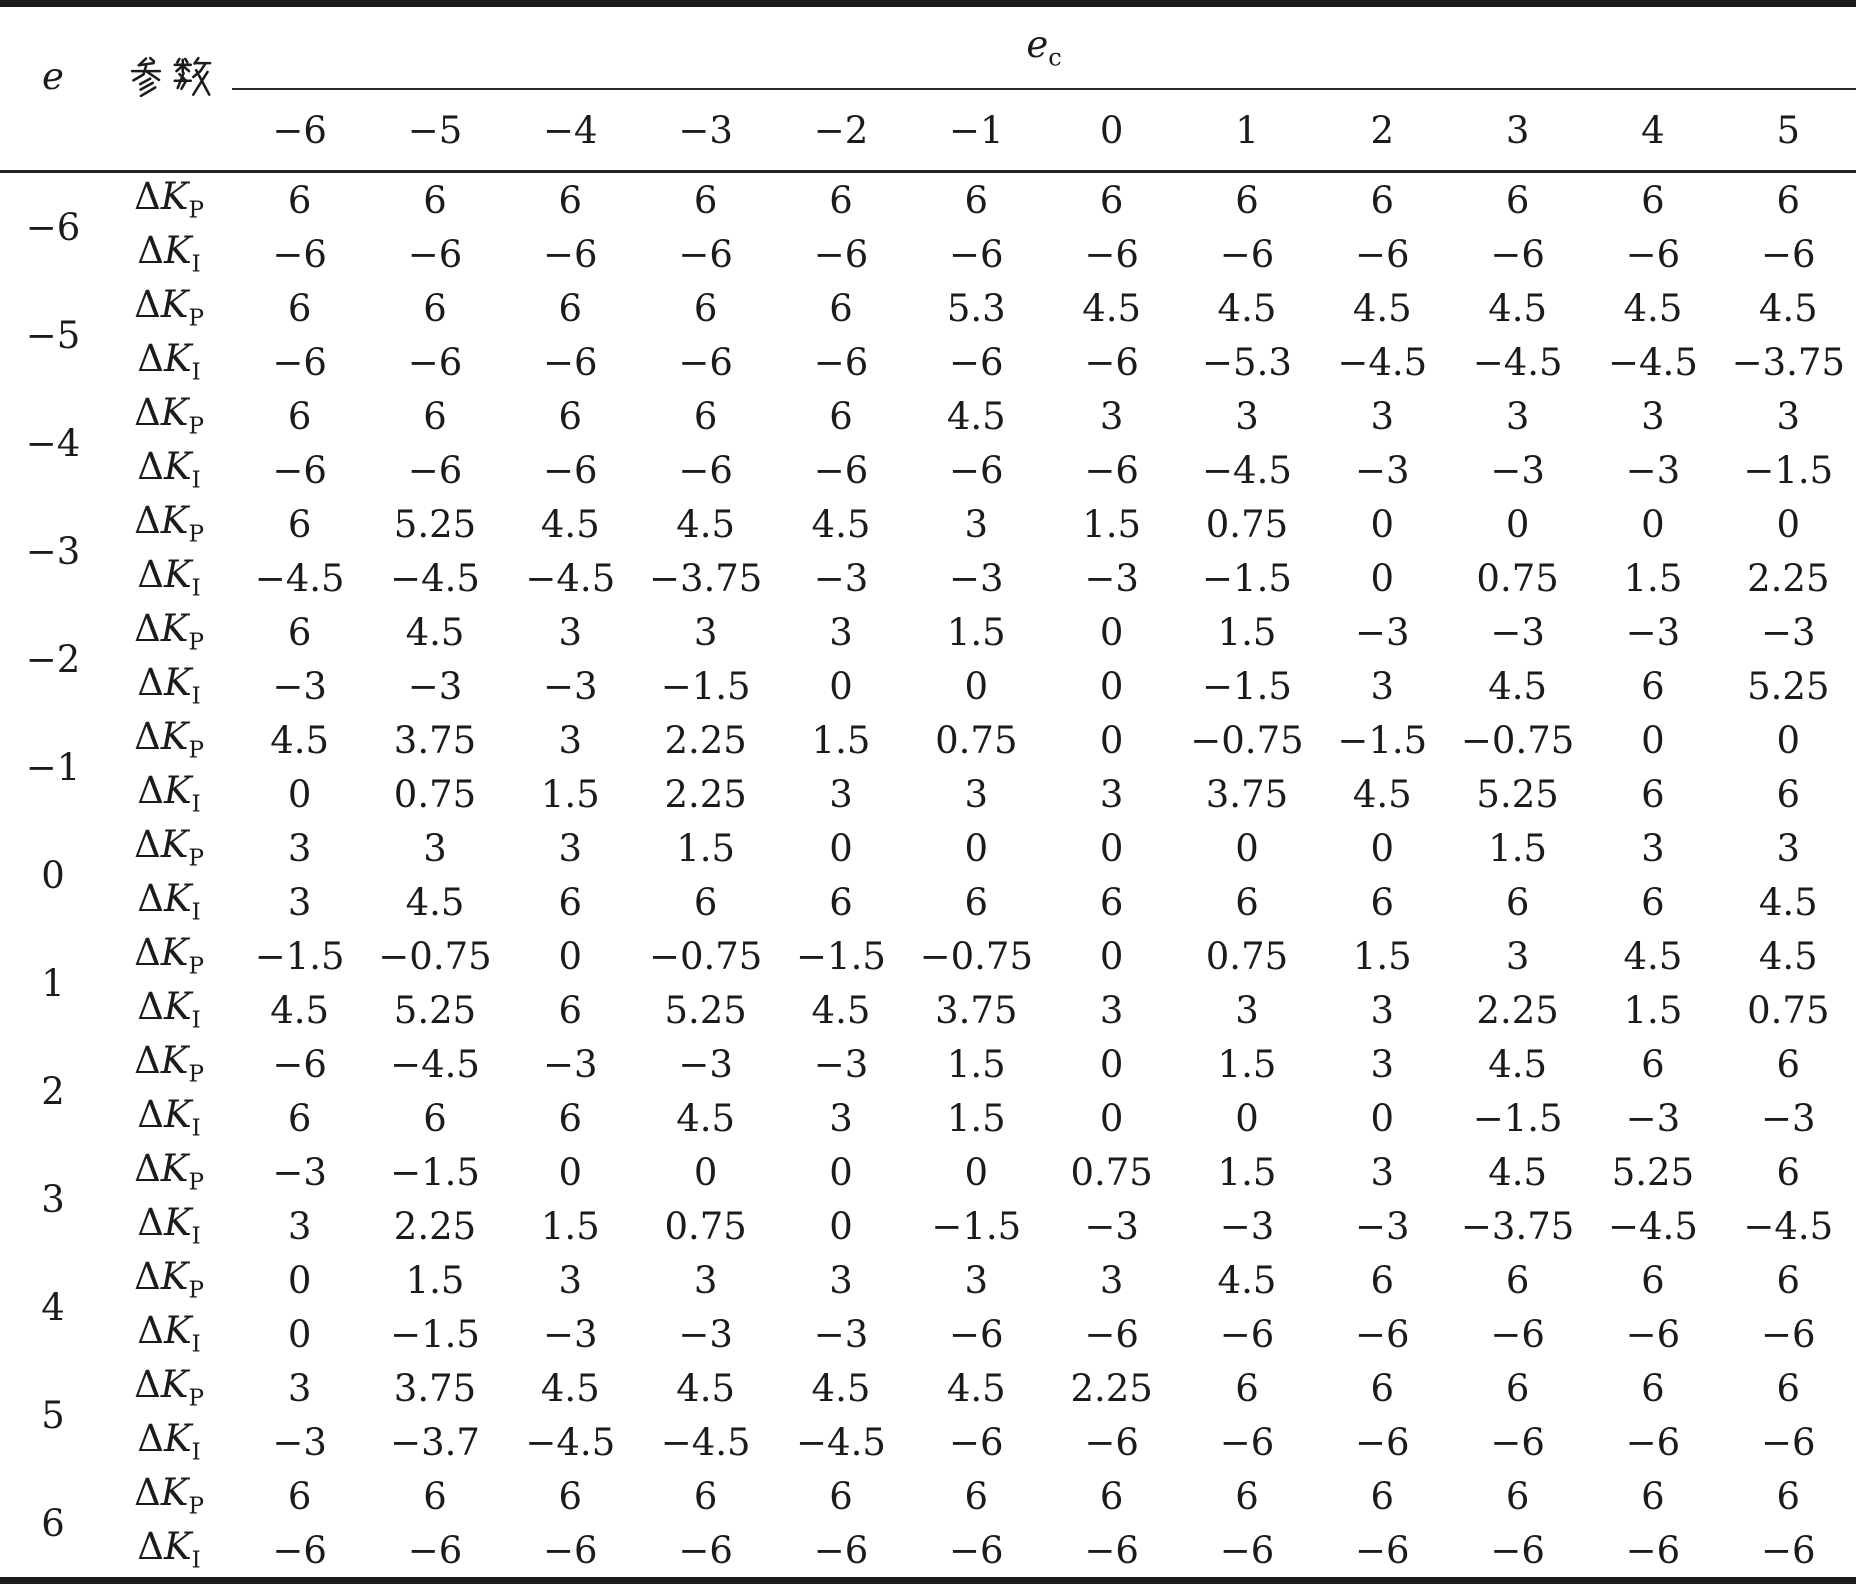 The width and height of the screenshot is (1856, 1584). I want to click on value-cell: −3.75, so click(1788, 362).